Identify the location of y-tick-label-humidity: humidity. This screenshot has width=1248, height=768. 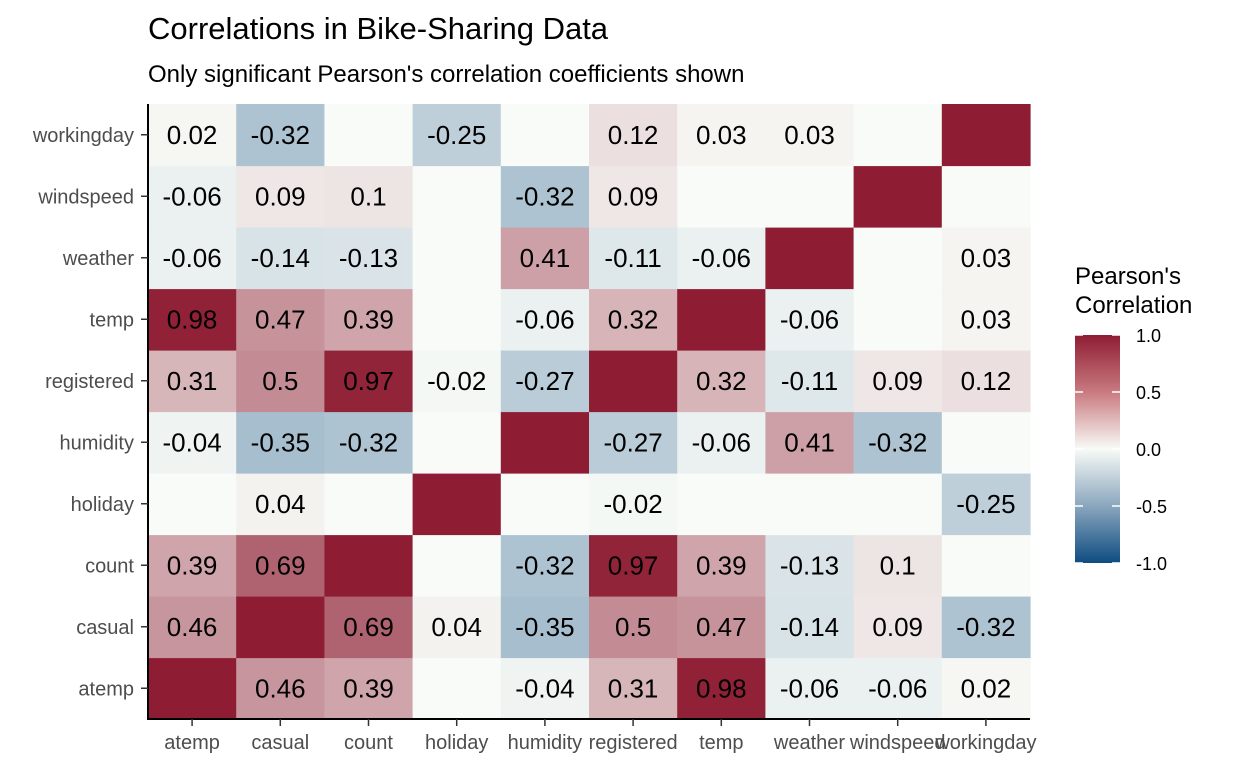
(97, 443).